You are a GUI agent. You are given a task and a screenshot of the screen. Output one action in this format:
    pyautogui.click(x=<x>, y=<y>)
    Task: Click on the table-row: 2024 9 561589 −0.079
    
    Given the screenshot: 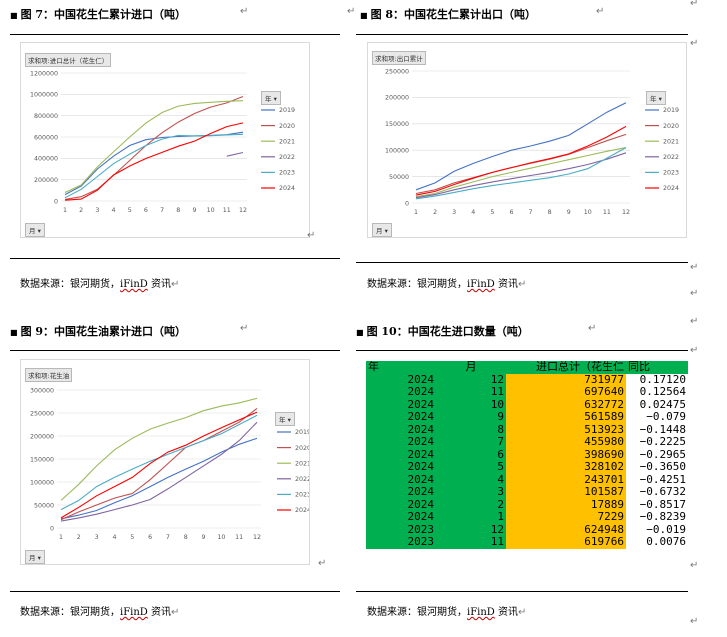 What is the action you would take?
    pyautogui.click(x=527, y=417)
    